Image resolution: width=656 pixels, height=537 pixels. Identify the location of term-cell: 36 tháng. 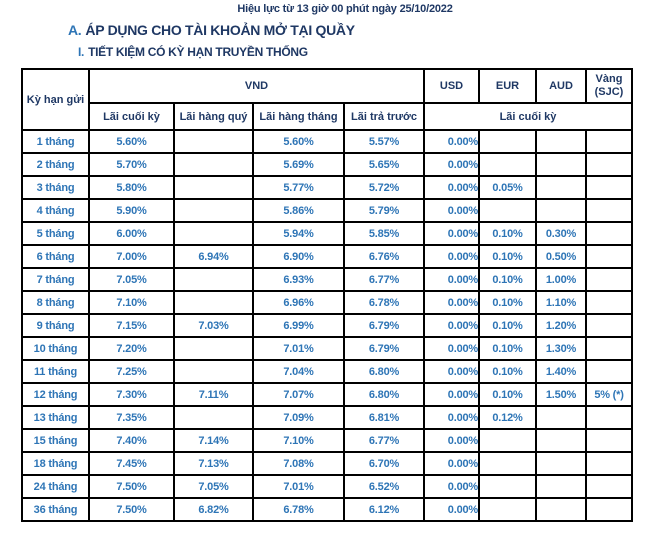
(55, 509).